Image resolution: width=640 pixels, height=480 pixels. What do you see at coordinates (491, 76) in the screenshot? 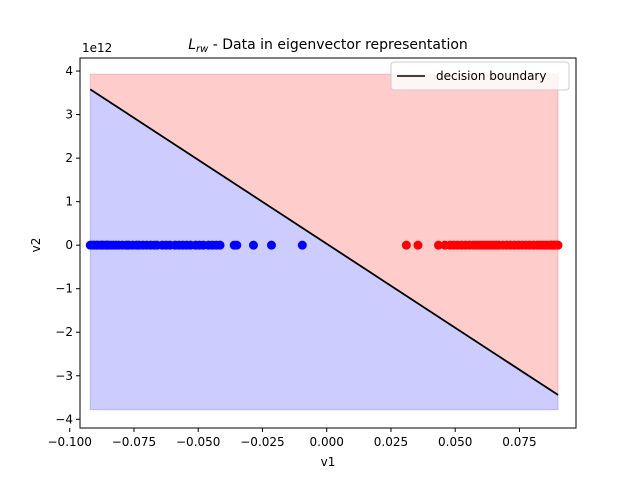
I see `legend-label-decision-boundary: decision boundary` at bounding box center [491, 76].